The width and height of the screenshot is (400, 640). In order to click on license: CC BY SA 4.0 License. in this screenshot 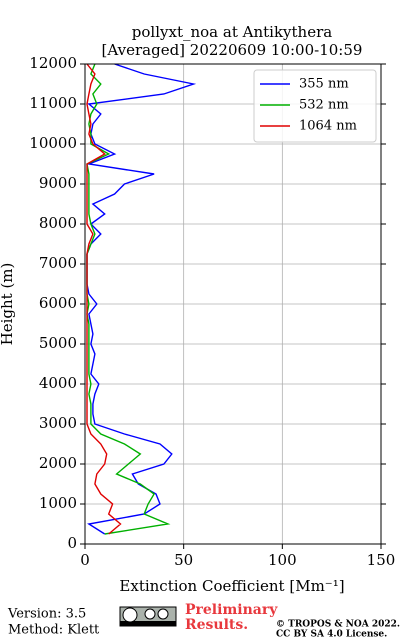, I will do `click(331, 635)`.